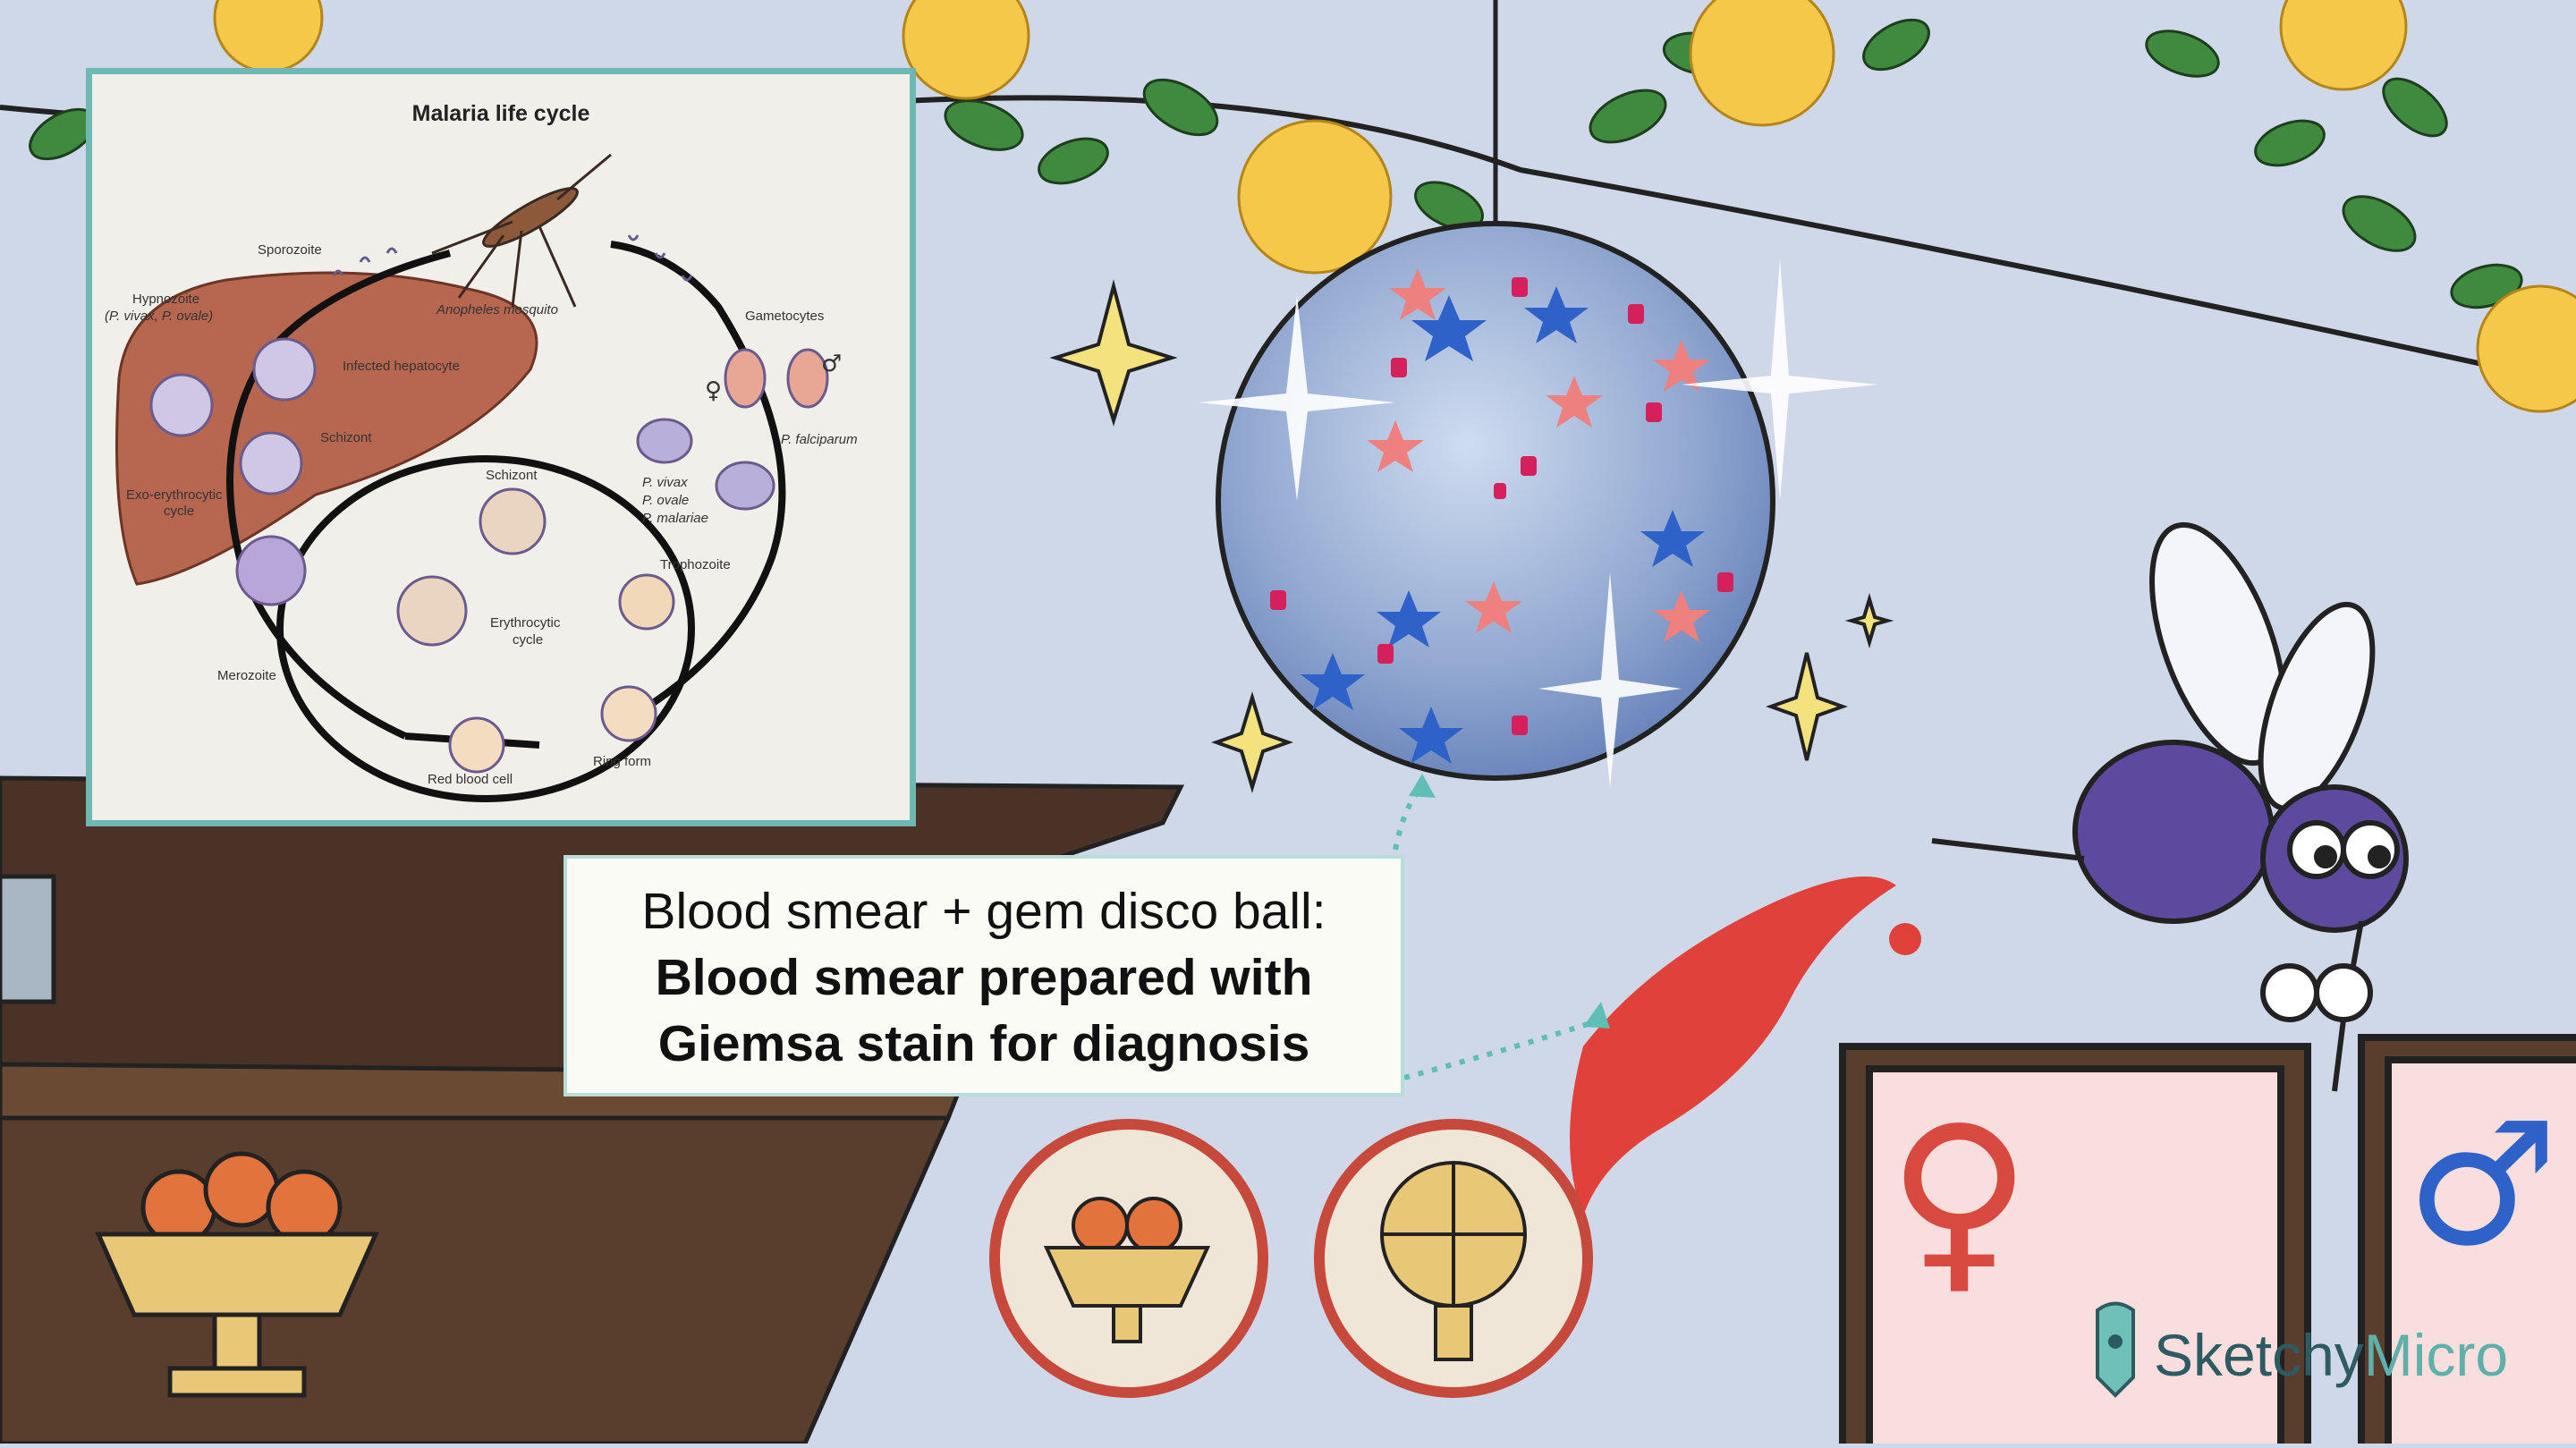  I want to click on label-trophozoite: Trophozoite, so click(695, 564).